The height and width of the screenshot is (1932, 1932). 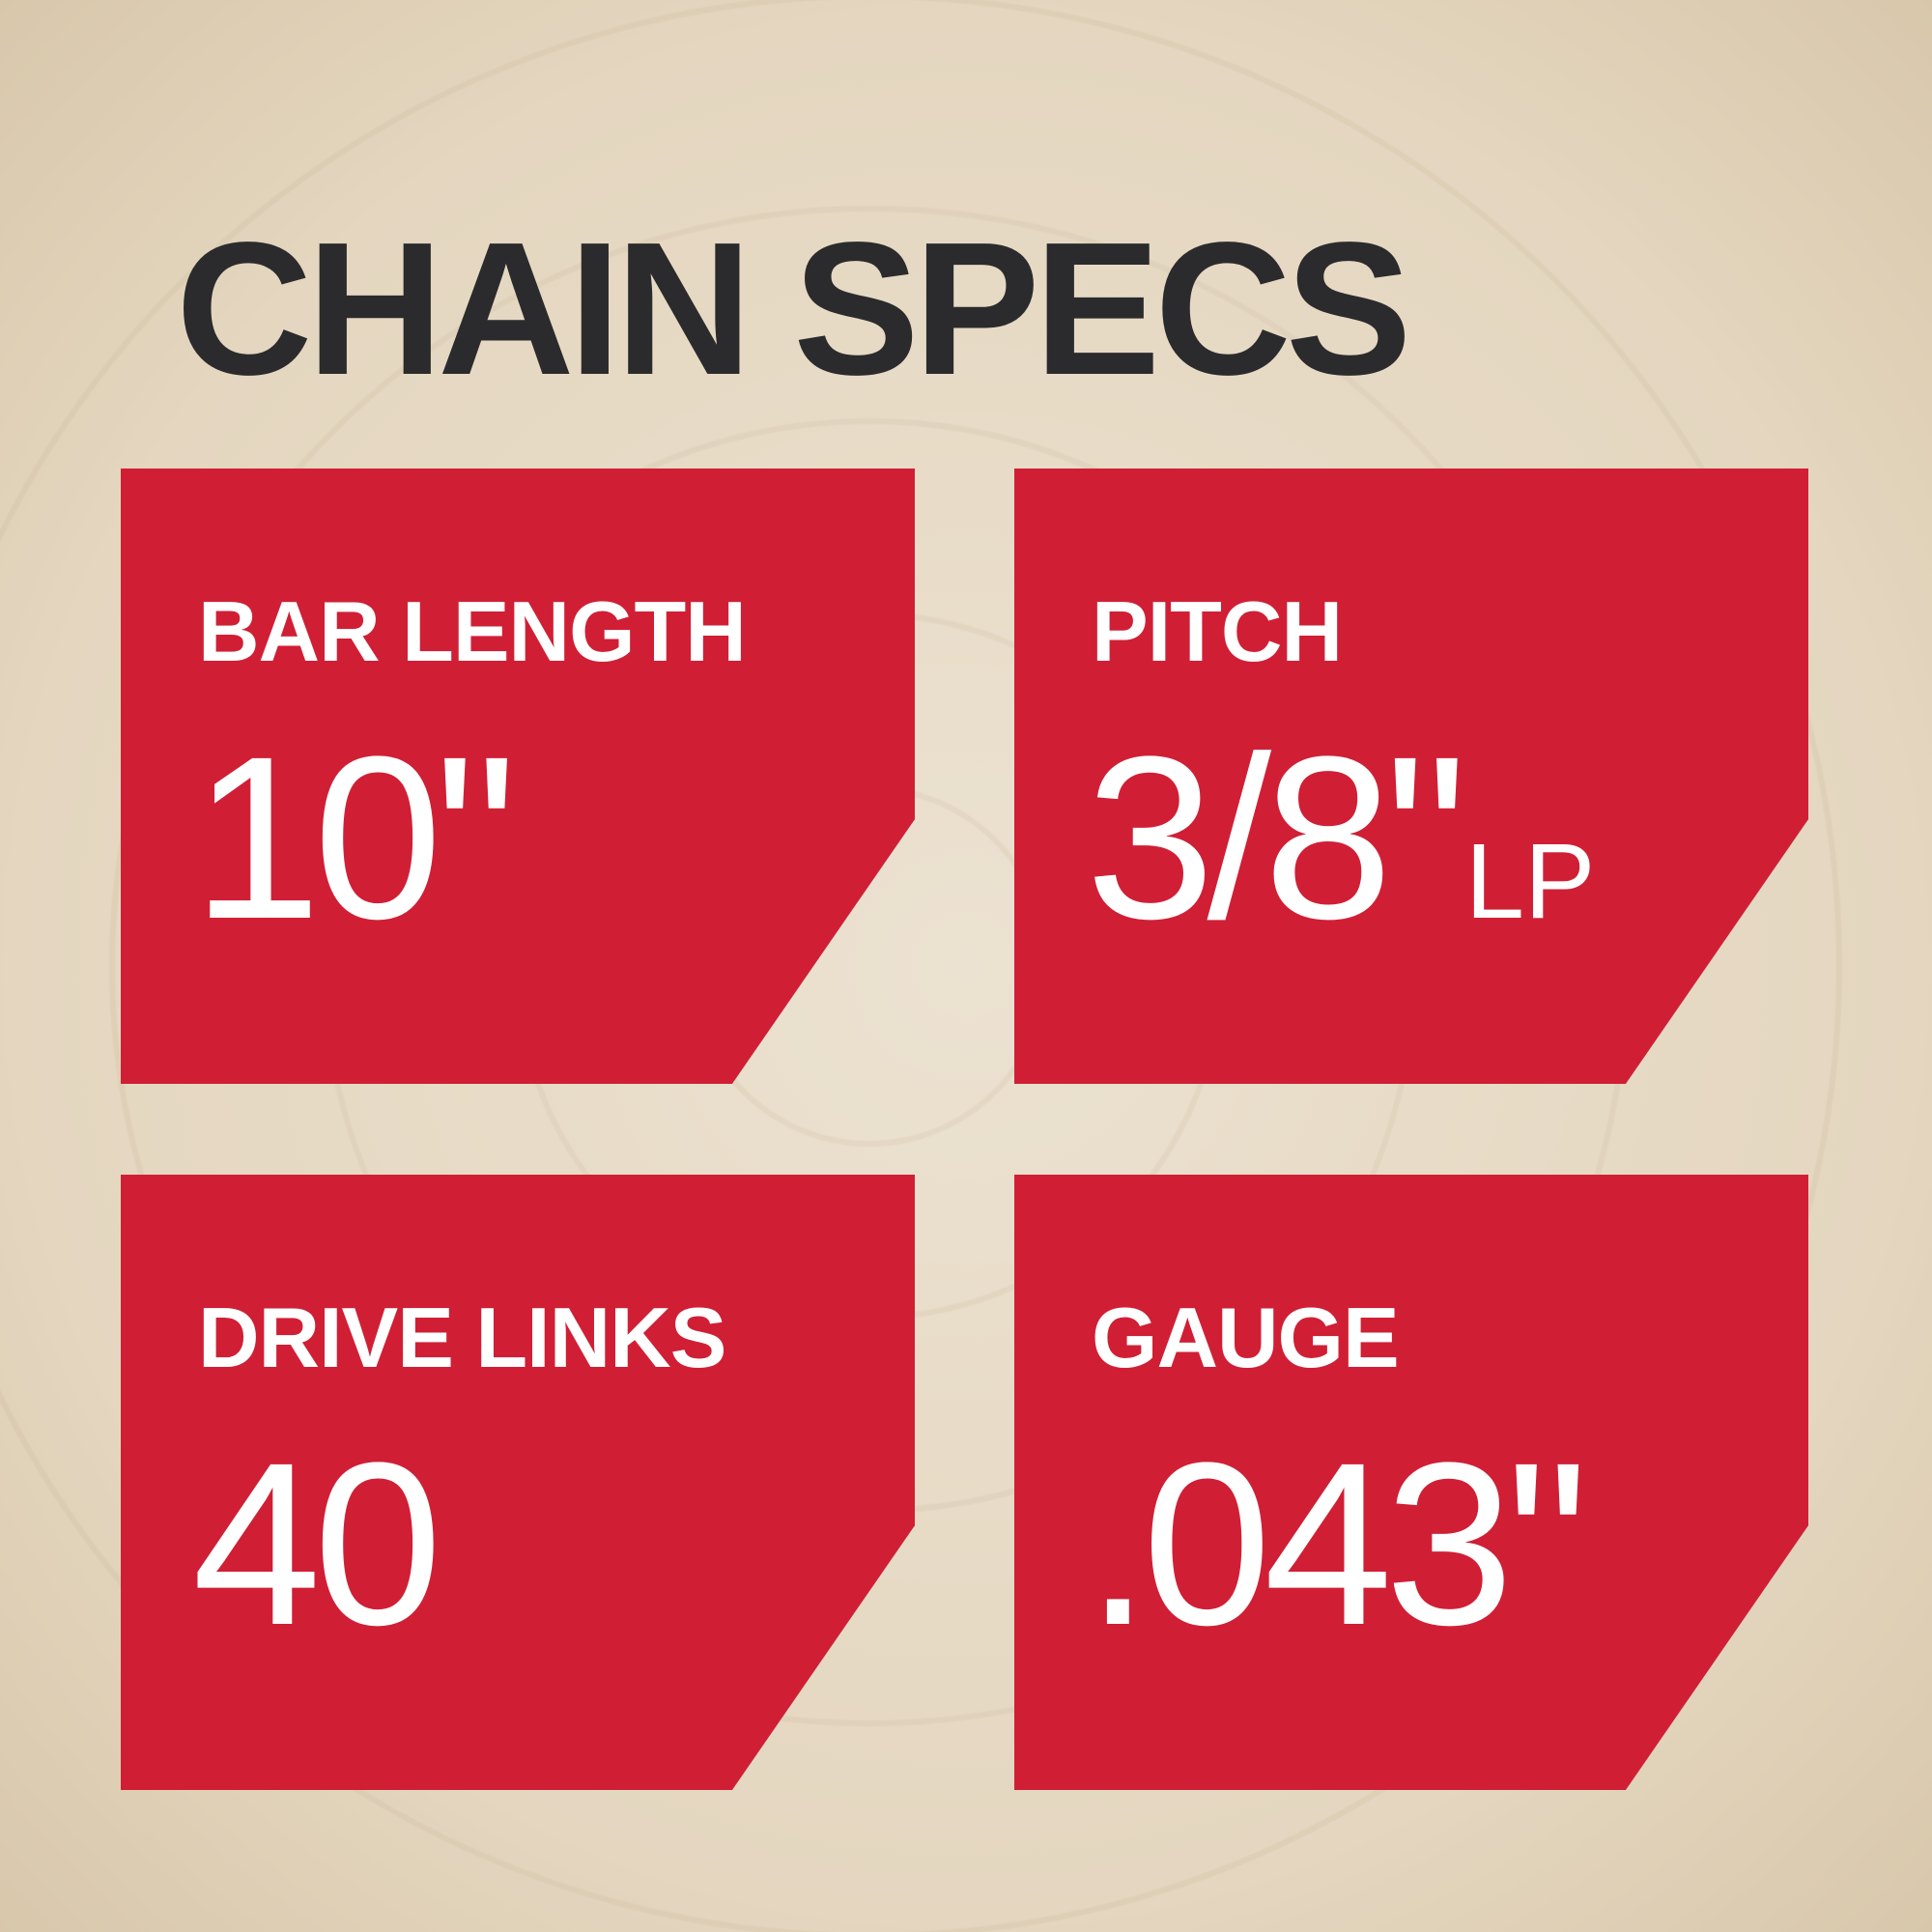 What do you see at coordinates (518, 1482) in the screenshot?
I see `spec-card-drive-links: DRIVE LINKS 40` at bounding box center [518, 1482].